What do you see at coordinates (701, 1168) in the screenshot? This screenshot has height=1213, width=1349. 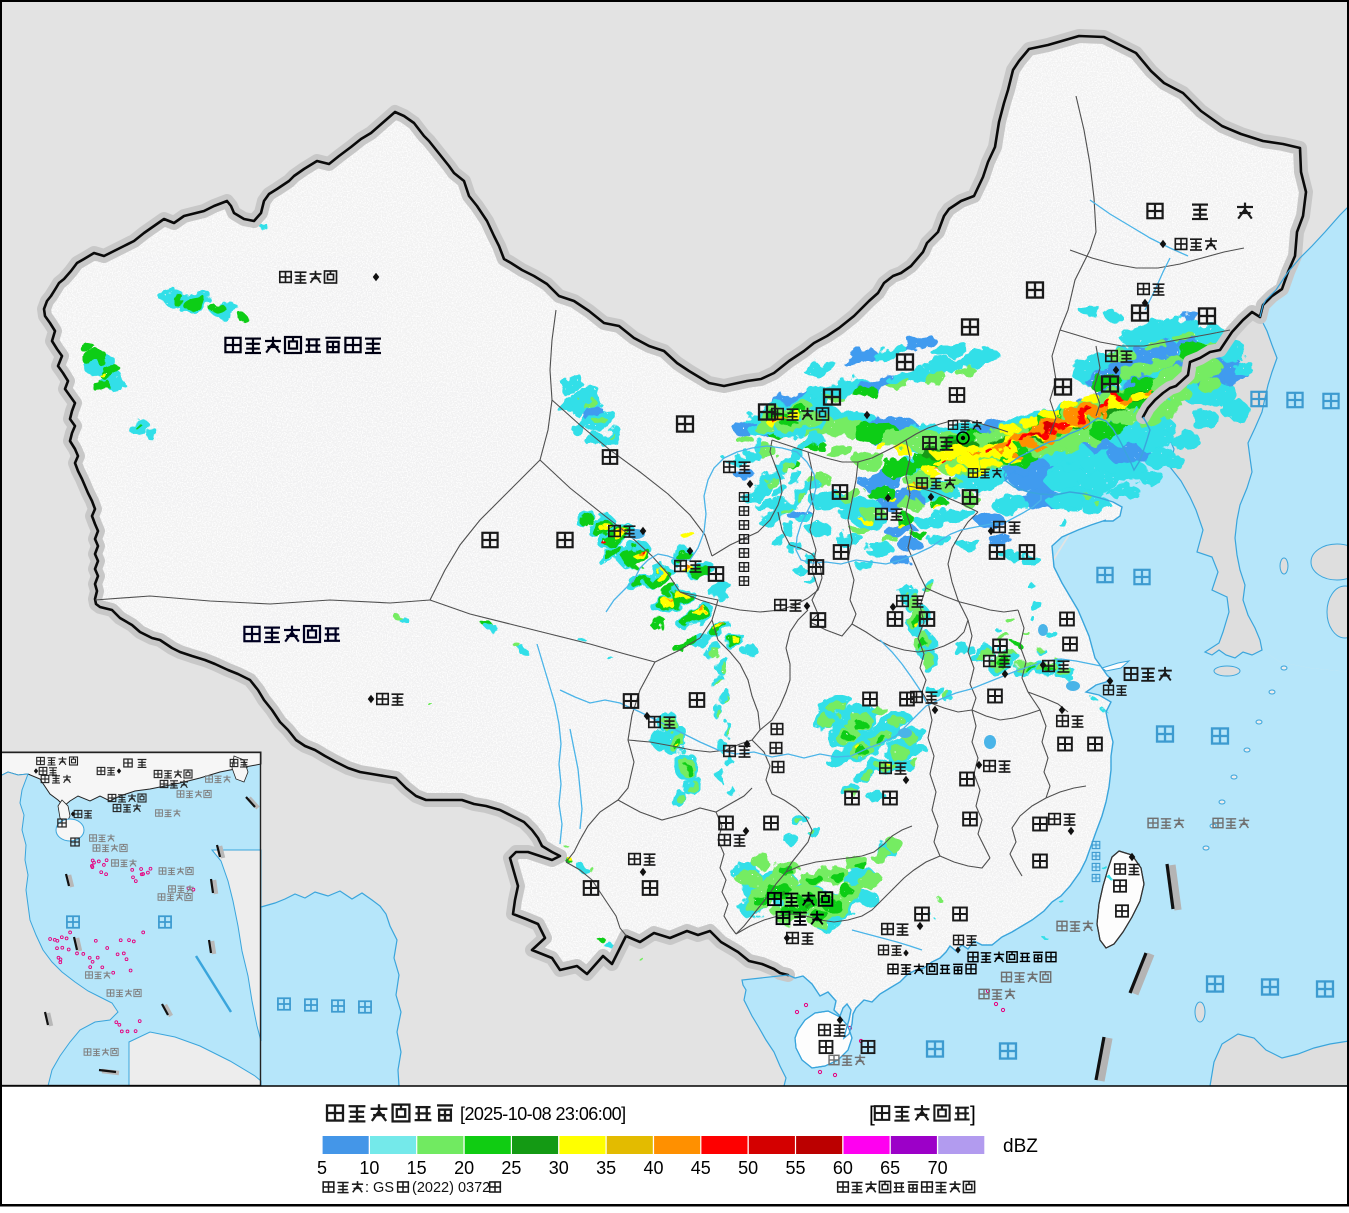 I see `svg-text: 45` at bounding box center [701, 1168].